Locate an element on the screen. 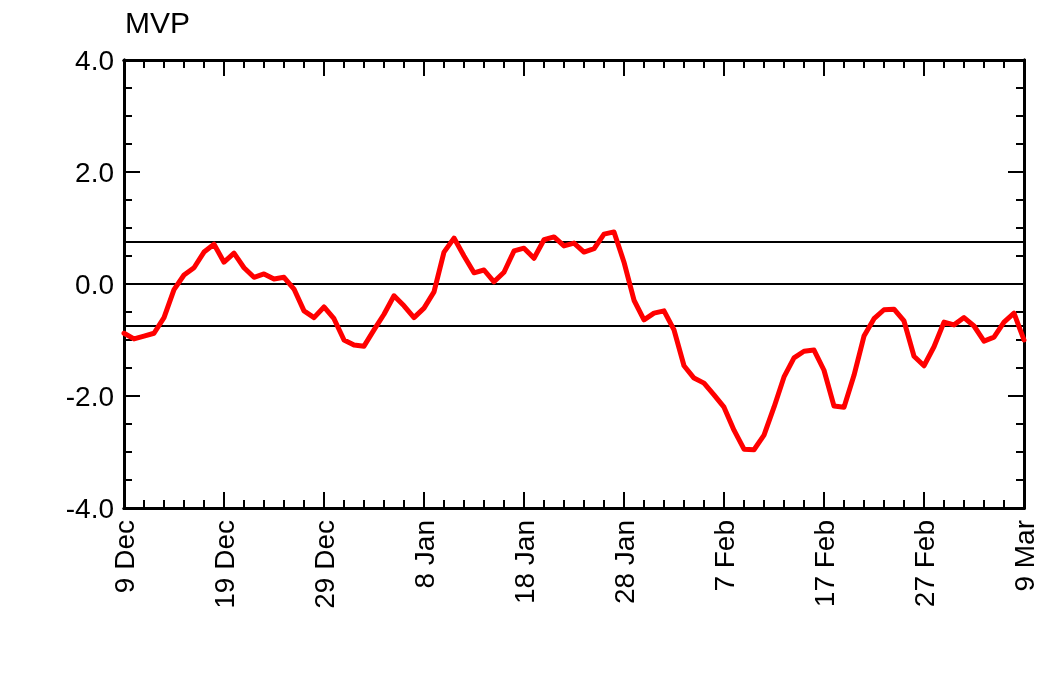  x-tick-label: 7 Feb is located at coordinates (724, 556).